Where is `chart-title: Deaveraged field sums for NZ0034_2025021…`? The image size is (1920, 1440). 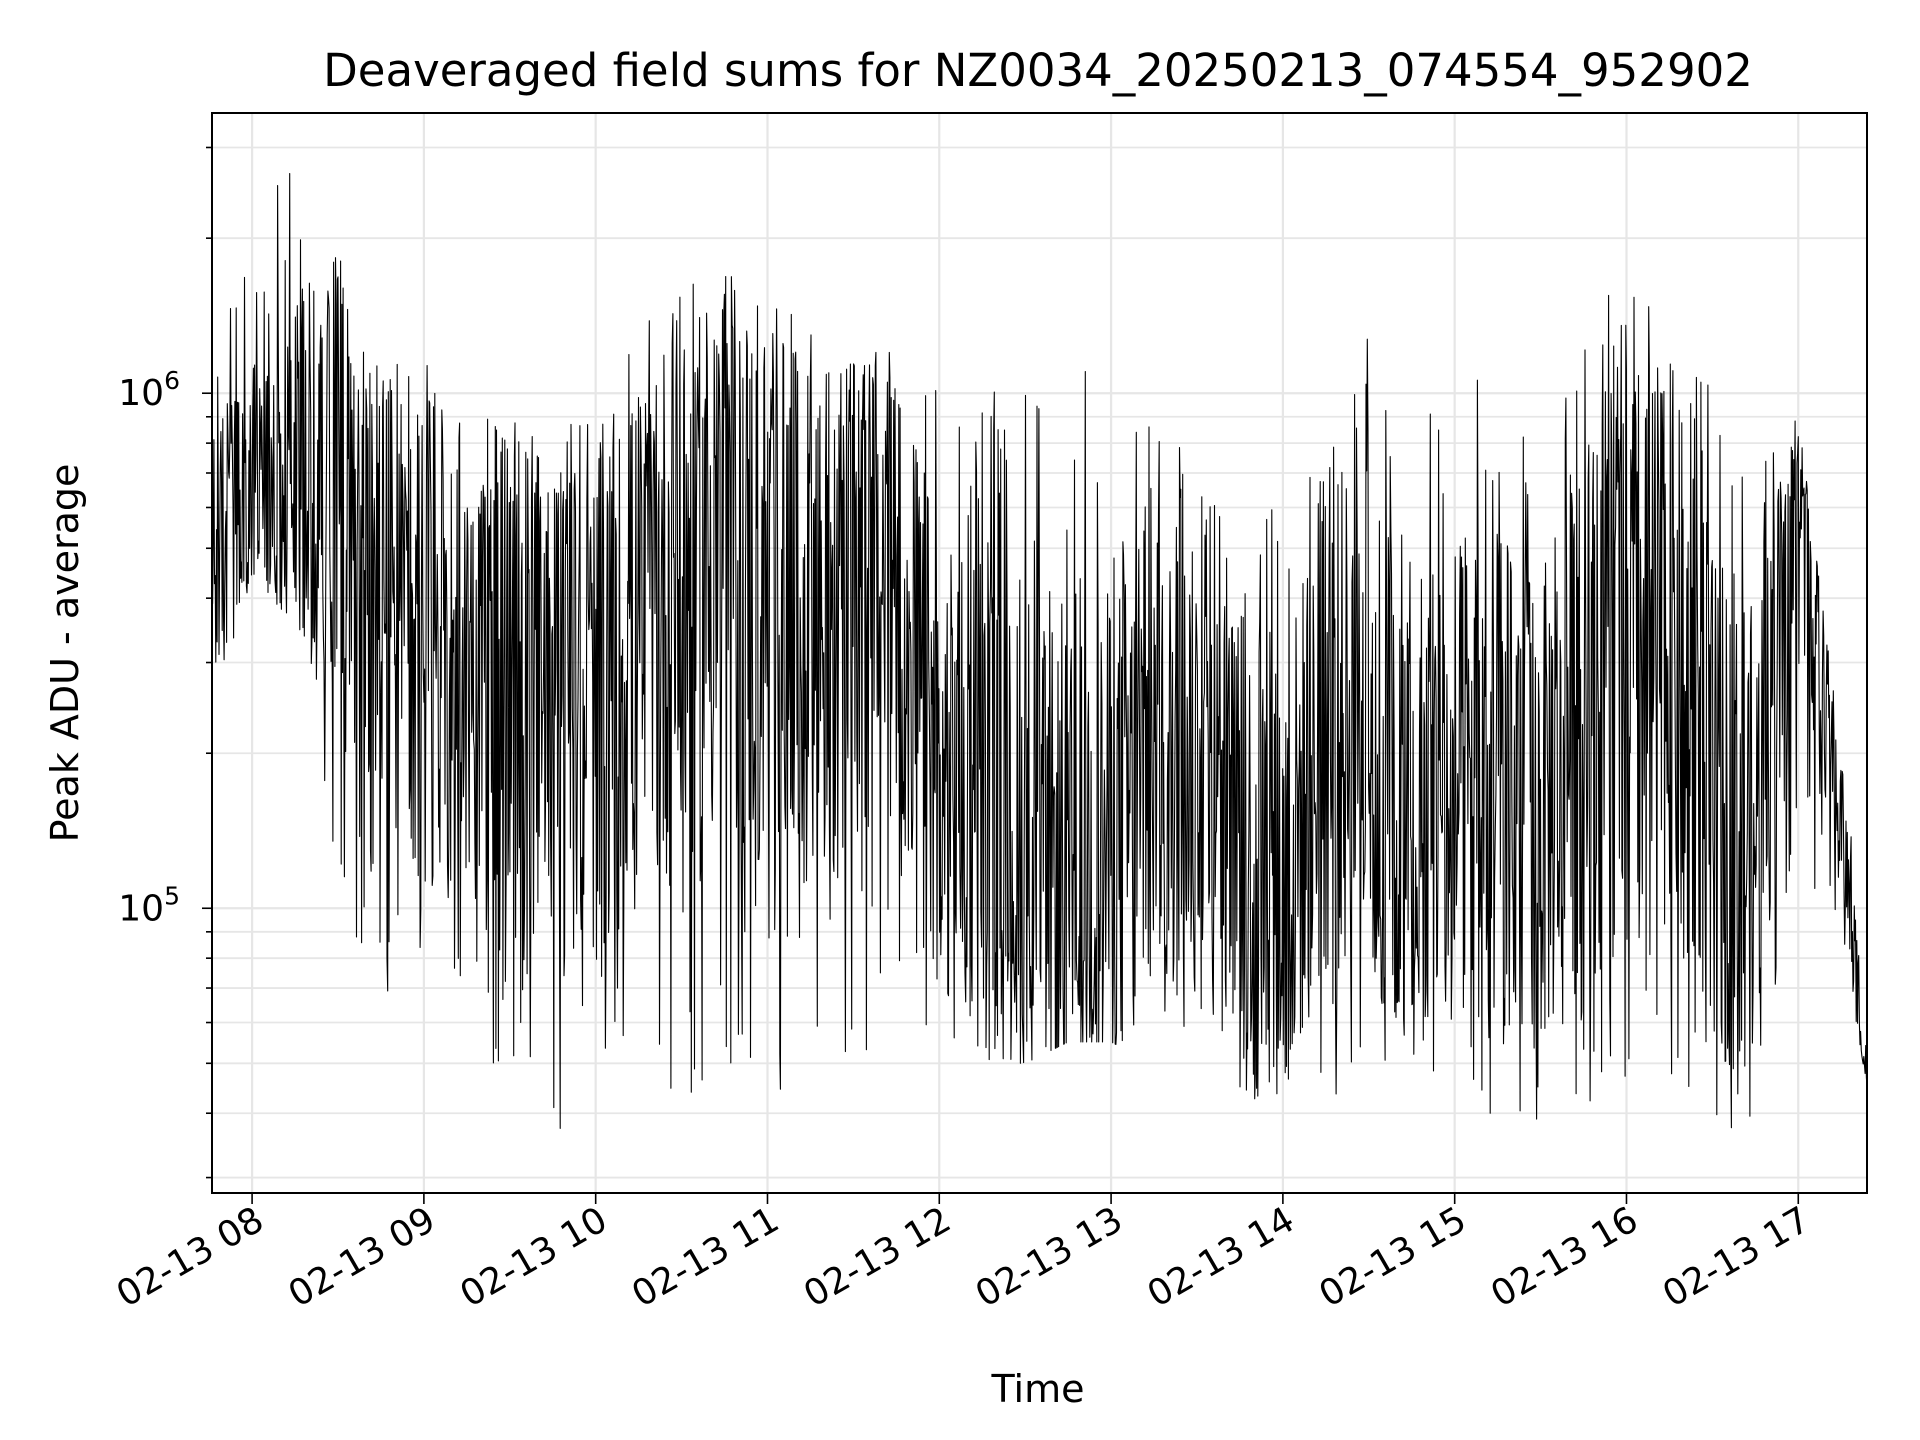
chart-title: Deaveraged field sums for NZ0034_2025021… is located at coordinates (1038, 70).